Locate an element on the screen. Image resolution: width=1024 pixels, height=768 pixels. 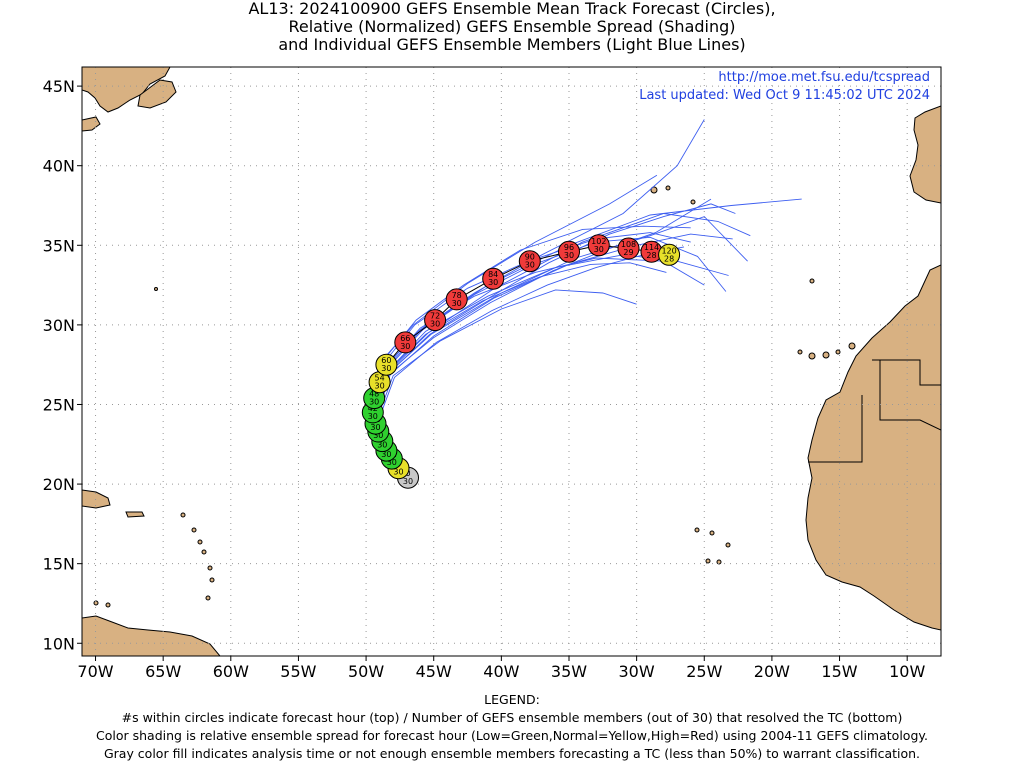
forecast-hour-label: 48 is located at coordinates (374, 394).